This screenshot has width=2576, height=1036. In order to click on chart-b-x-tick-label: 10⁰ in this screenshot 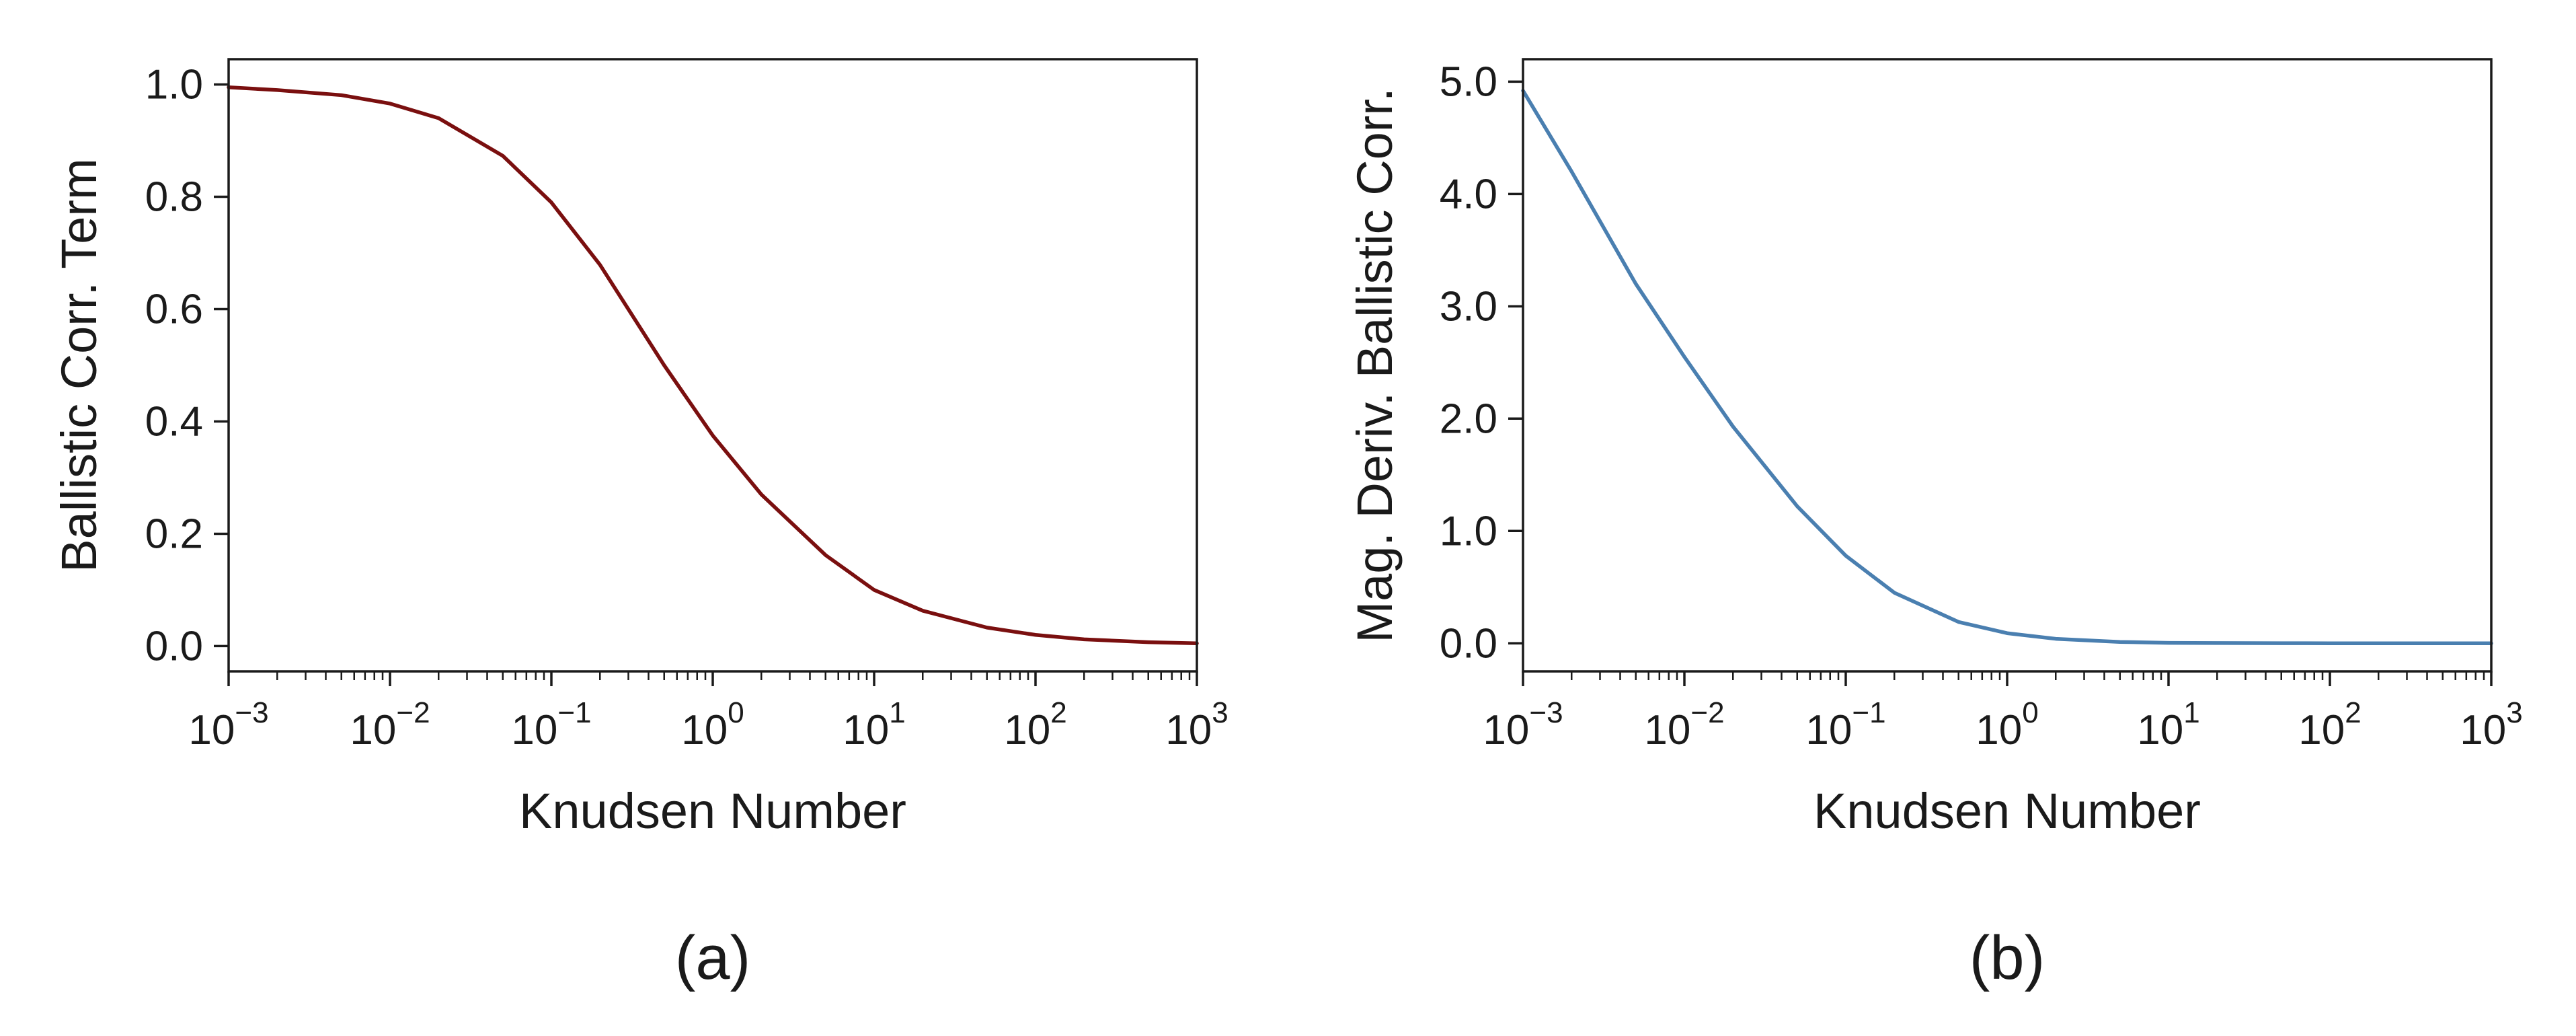, I will do `click(2007, 724)`.